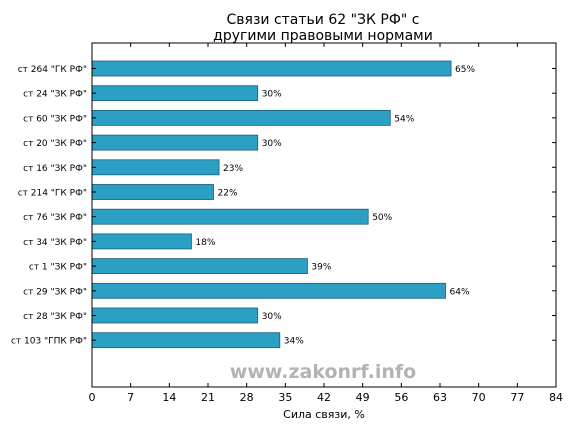  What do you see at coordinates (52, 194) in the screenshot?
I see `category-label: ст 214 "ГК РФ"` at bounding box center [52, 194].